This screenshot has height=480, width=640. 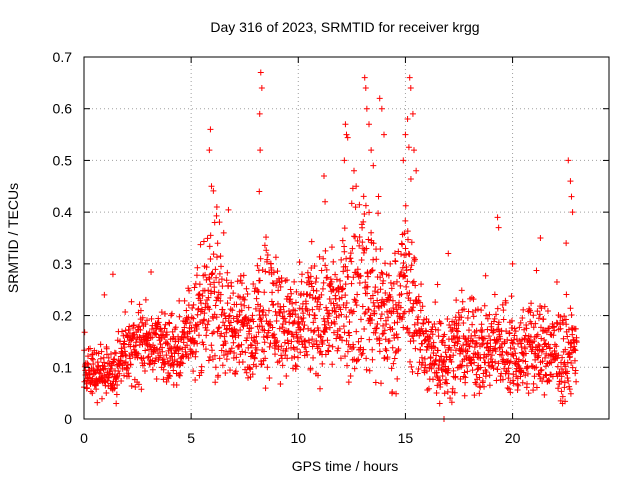 What do you see at coordinates (513, 438) in the screenshot?
I see `x-tick-label: 20` at bounding box center [513, 438].